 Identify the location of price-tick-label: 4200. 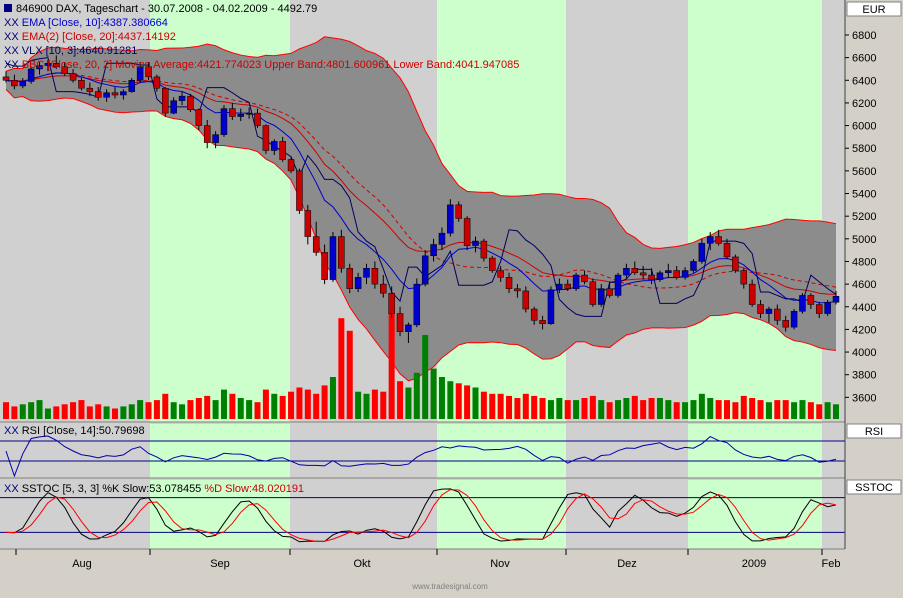
(864, 330).